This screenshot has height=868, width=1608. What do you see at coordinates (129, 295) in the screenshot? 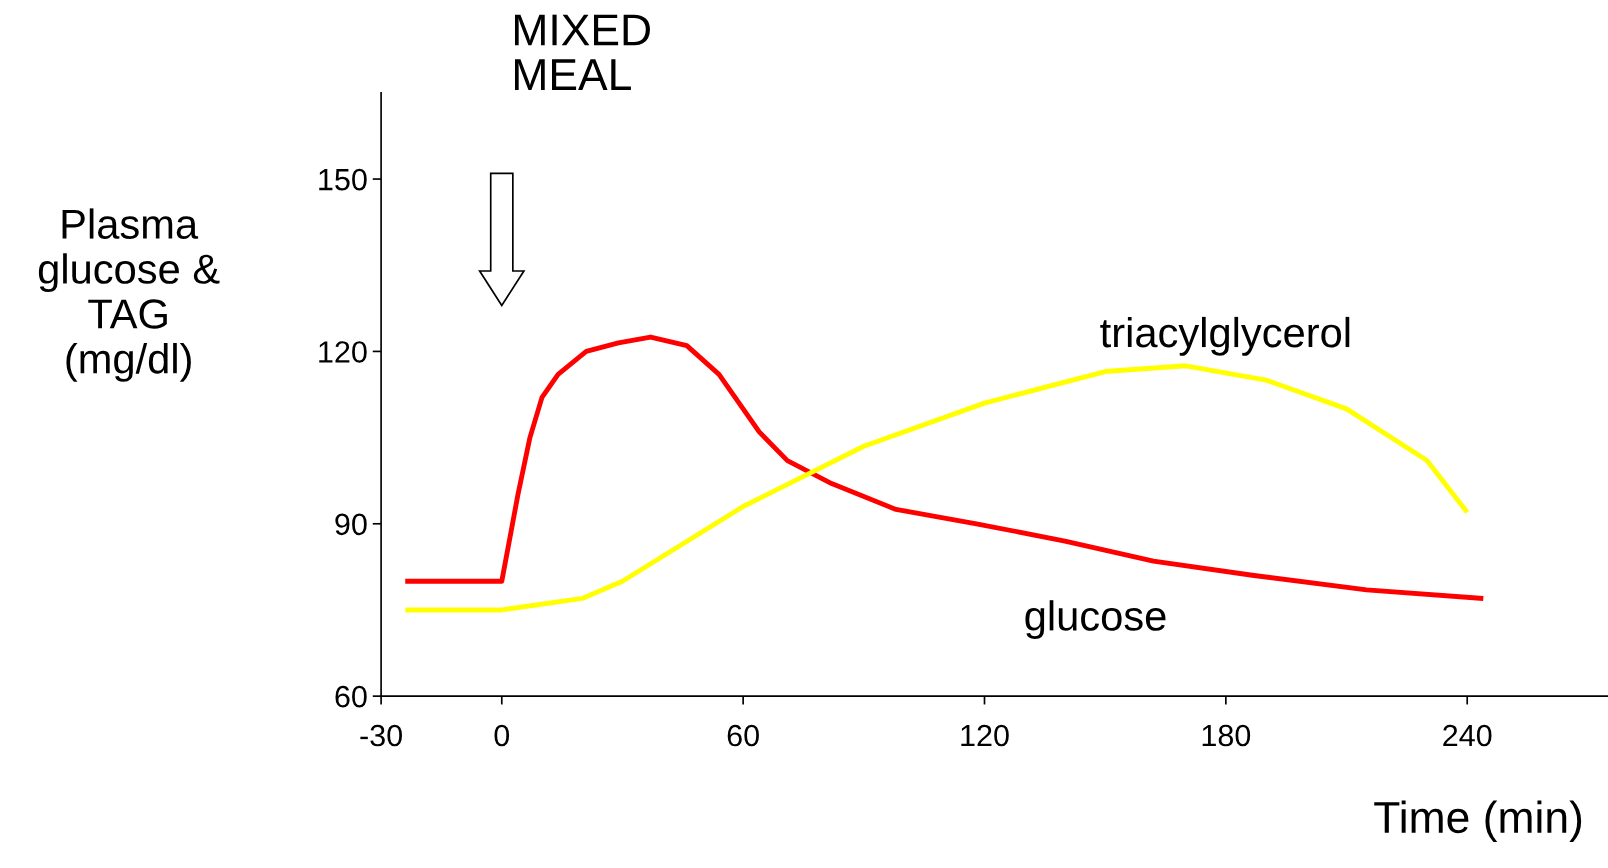
I see `y-axis-title: Plasma glucose & TAG (mg/dl)` at bounding box center [129, 295].